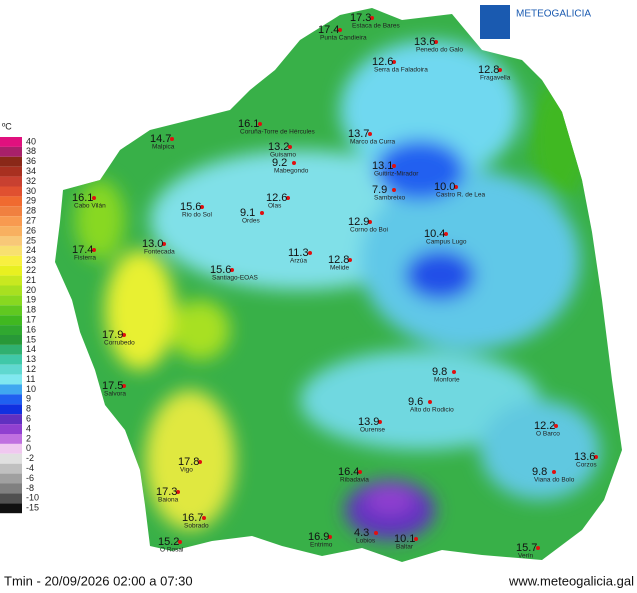 Image resolution: width=637 pixels, height=593 pixels. What do you see at coordinates (31, 389) in the screenshot?
I see `legend-label: 10` at bounding box center [31, 389].